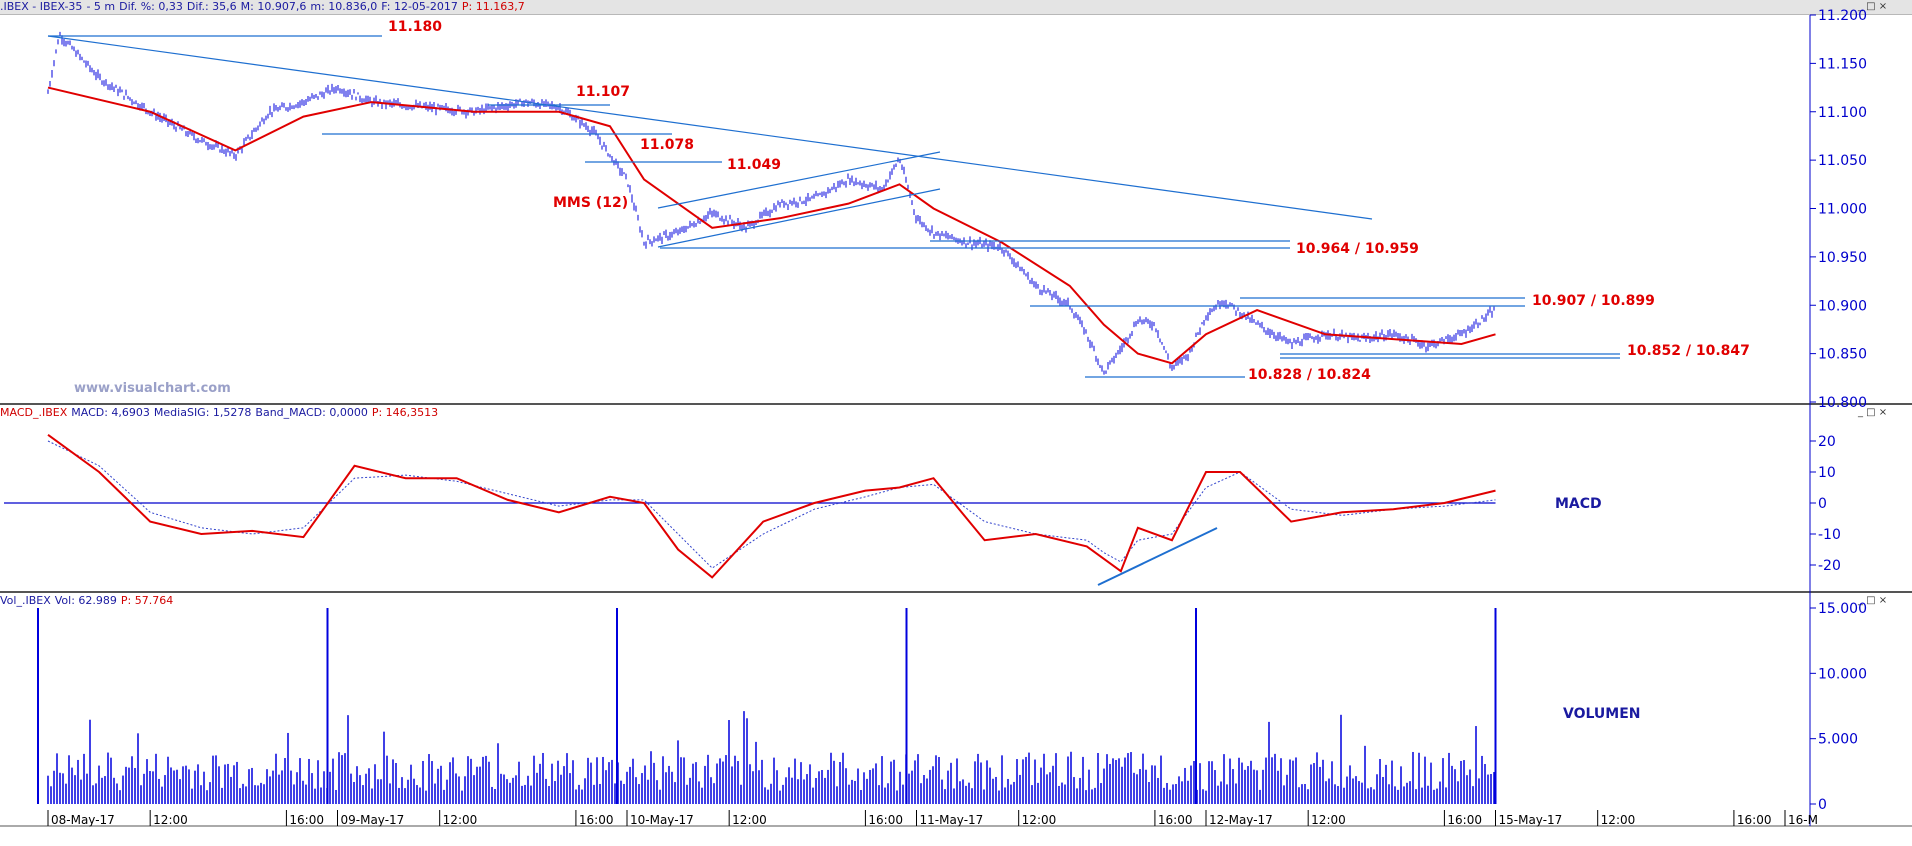 Image resolution: width=1912 pixels, height=846 pixels. What do you see at coordinates (273, 6) in the screenshot?
I see `max-label: M: 10.907,6` at bounding box center [273, 6].